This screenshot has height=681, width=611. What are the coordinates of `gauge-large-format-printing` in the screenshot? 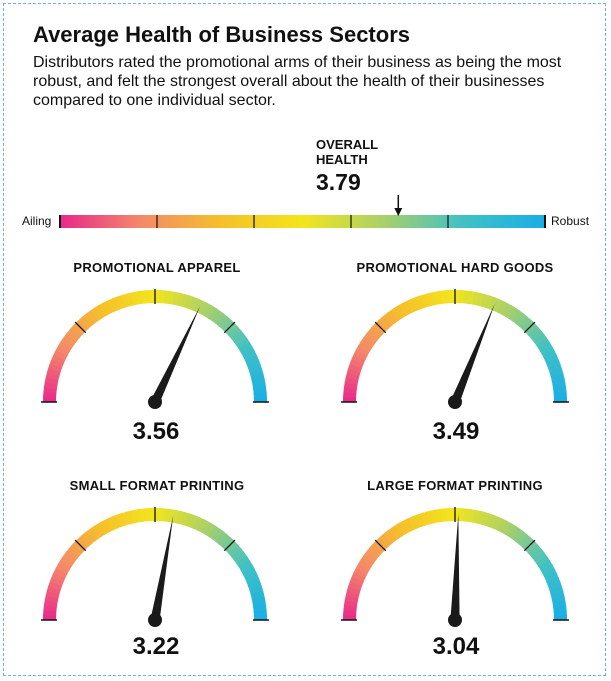 It's located at (455, 567).